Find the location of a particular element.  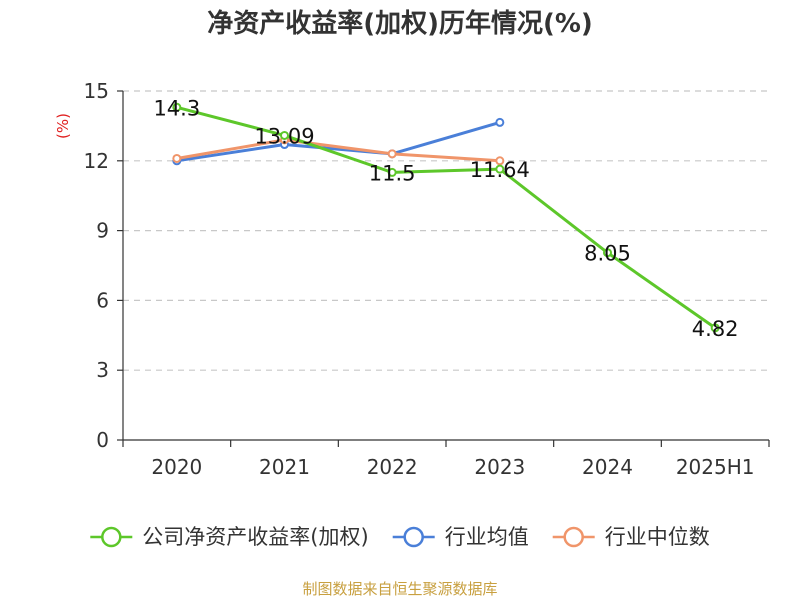

data-label: 11.64 is located at coordinates (500, 170).